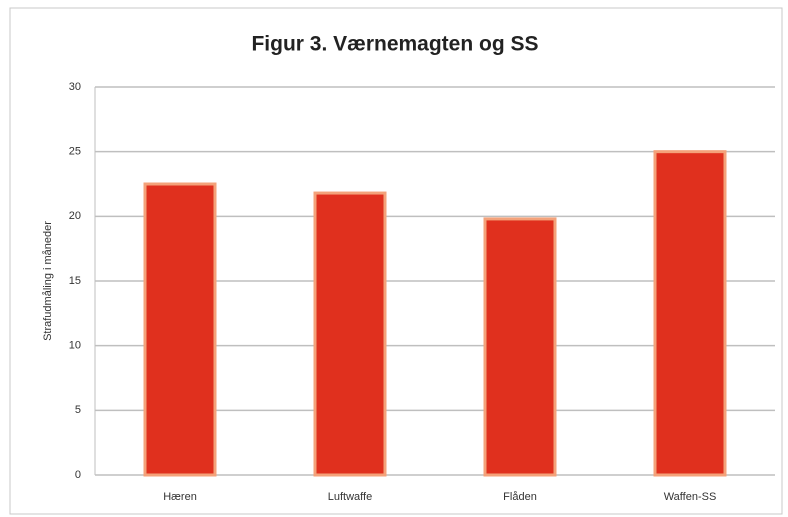 This screenshot has width=788, height=517. Describe the element at coordinates (78, 475) in the screenshot. I see `y-tick-label: 0` at that location.